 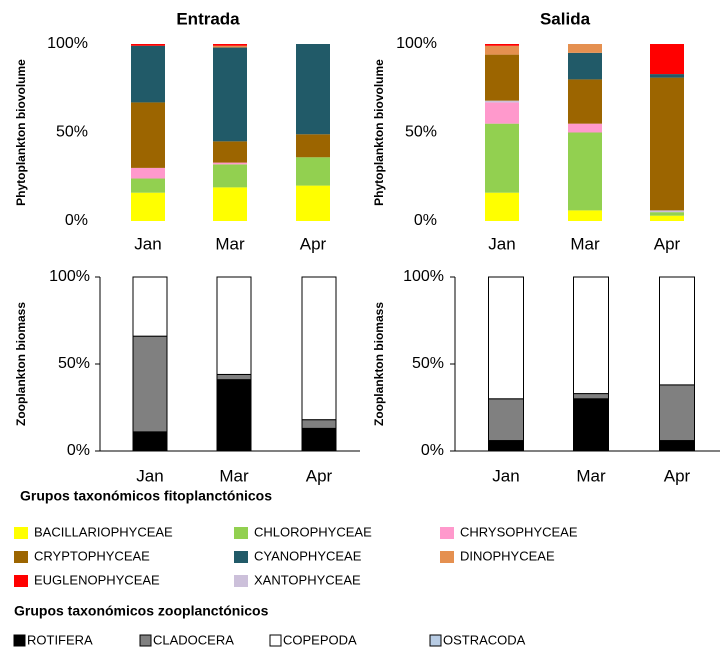 I want to click on legend-label: DINOPHYCEAE, so click(x=507, y=555).